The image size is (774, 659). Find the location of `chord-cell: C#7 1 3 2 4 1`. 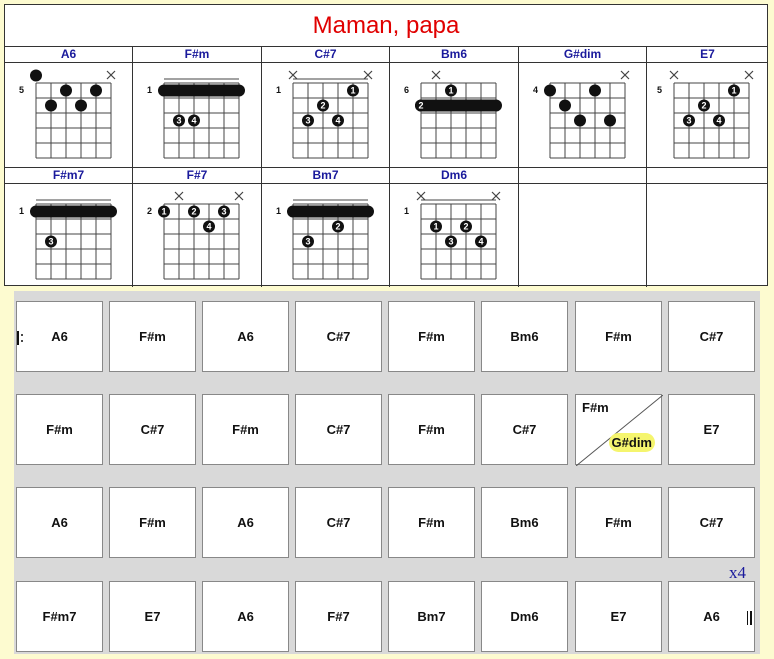

chord-cell: C#7 1 3 2 4 1 is located at coordinates (326, 107).